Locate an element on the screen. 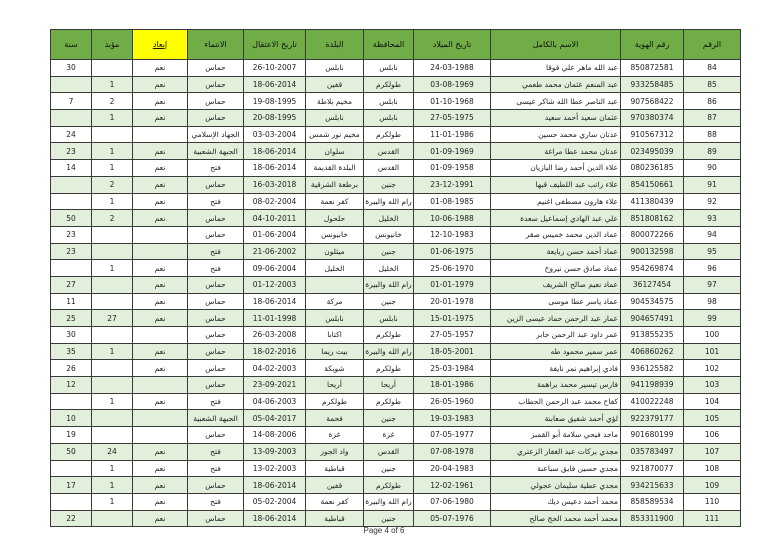  cell-affiliation: فتح is located at coordinates (215, 201).